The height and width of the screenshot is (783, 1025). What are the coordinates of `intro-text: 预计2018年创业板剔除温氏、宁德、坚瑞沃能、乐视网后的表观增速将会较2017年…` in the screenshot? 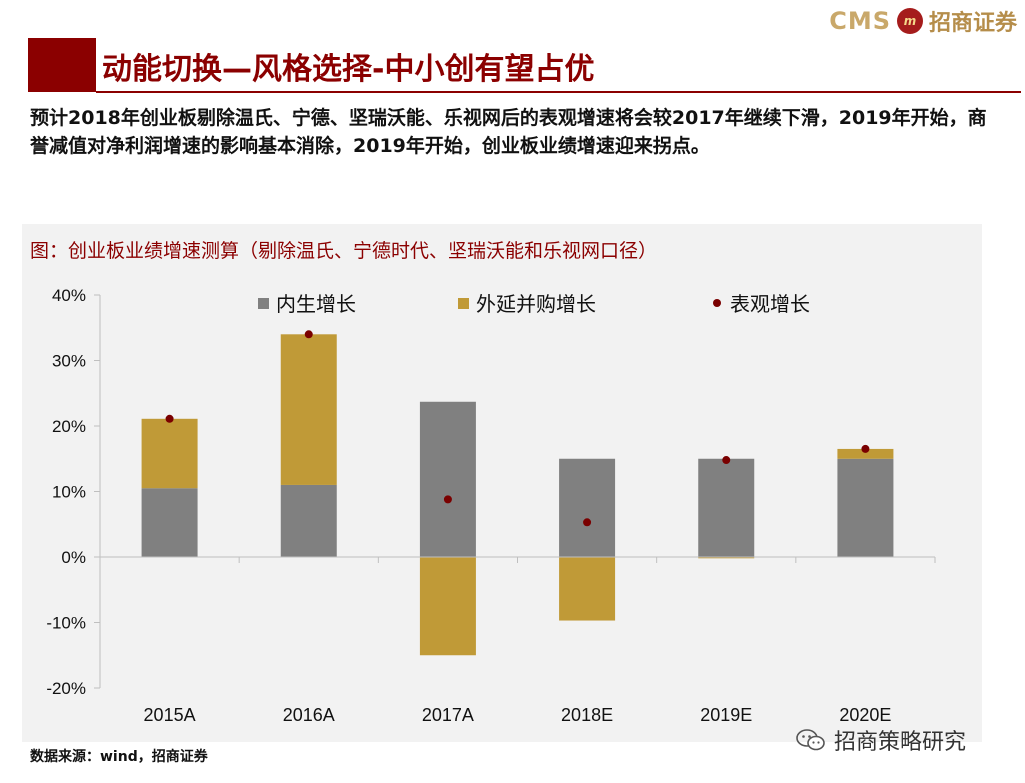 It's located at (508, 132).